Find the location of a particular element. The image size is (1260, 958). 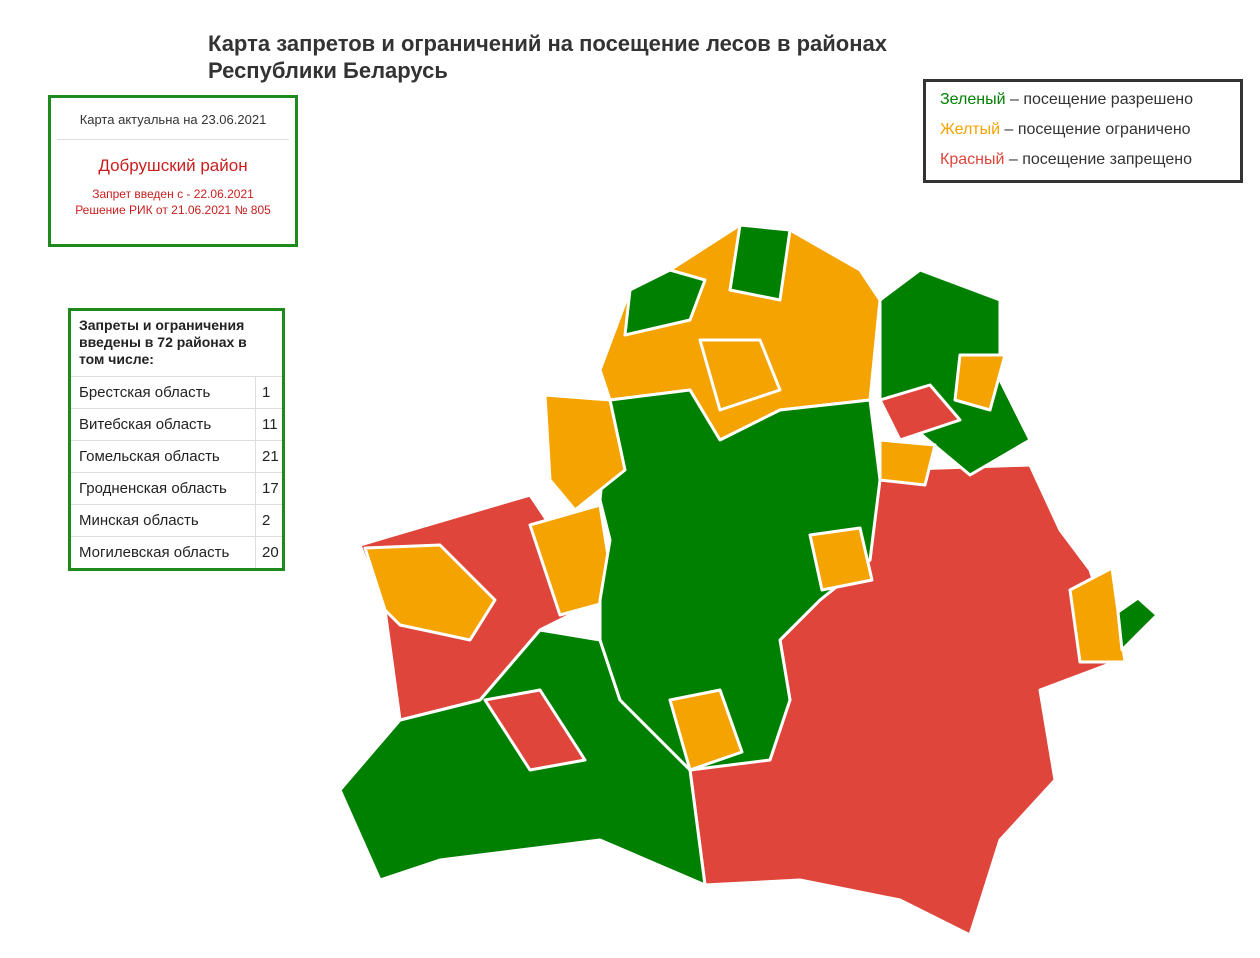

info-district: Добрушский район is located at coordinates (173, 165).